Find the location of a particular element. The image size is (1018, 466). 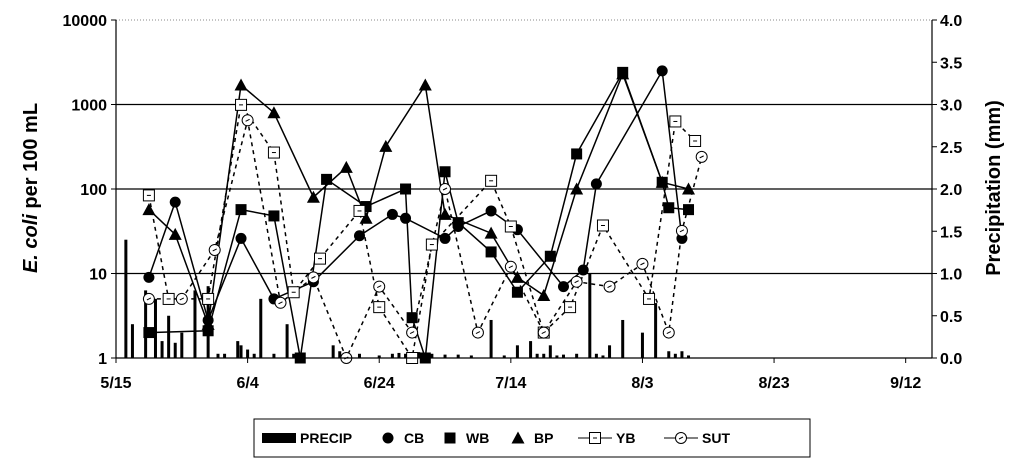

x-tick-label-0: 5/15 is located at coordinates (115, 383).